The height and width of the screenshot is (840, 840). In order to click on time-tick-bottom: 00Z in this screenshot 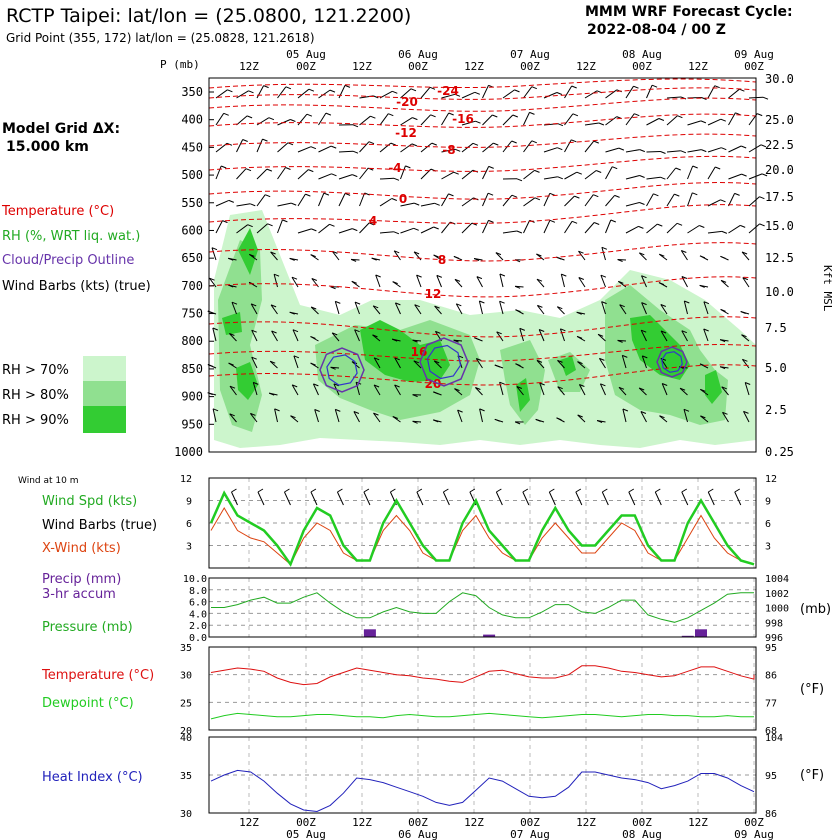, I will do `click(418, 822)`.